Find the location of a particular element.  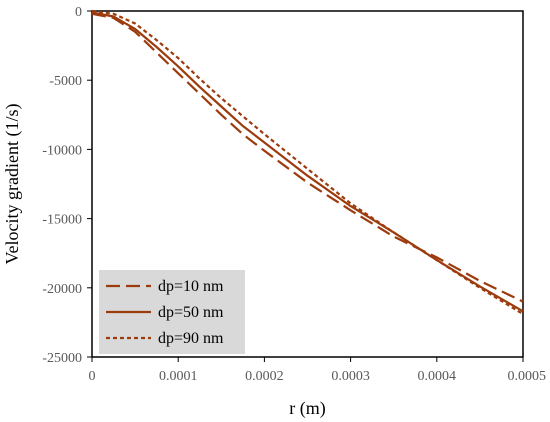

x-axis-label: r (m) is located at coordinates (307, 408).